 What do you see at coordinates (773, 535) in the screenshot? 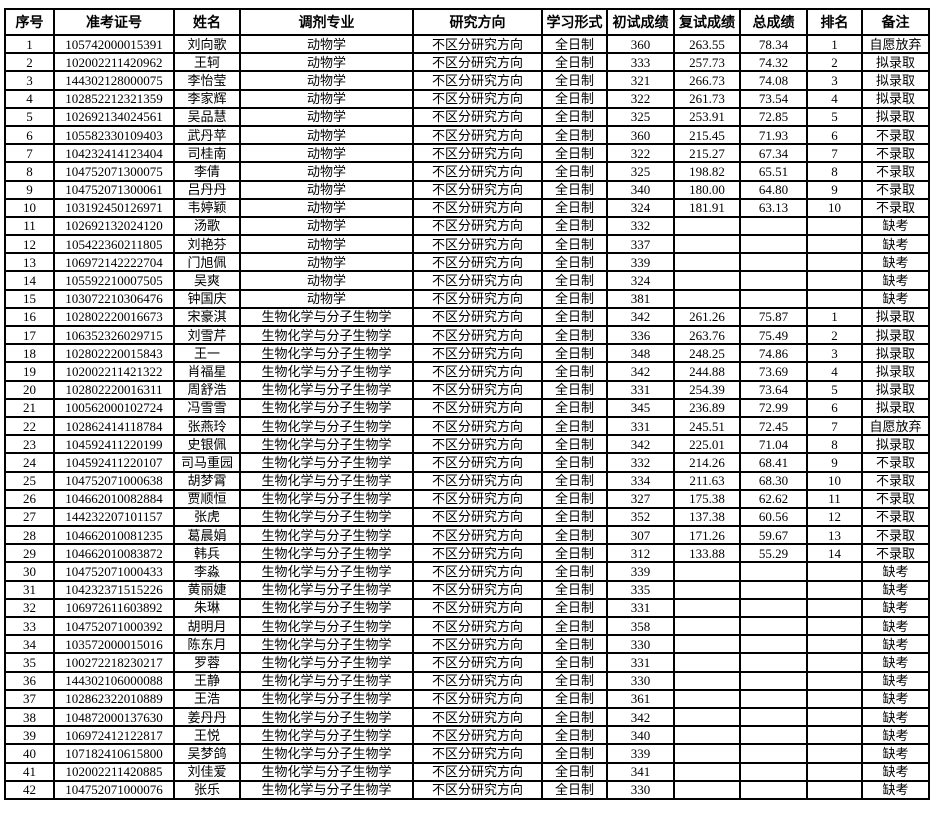
I see `cell-total-score: 59.67` at bounding box center [773, 535].